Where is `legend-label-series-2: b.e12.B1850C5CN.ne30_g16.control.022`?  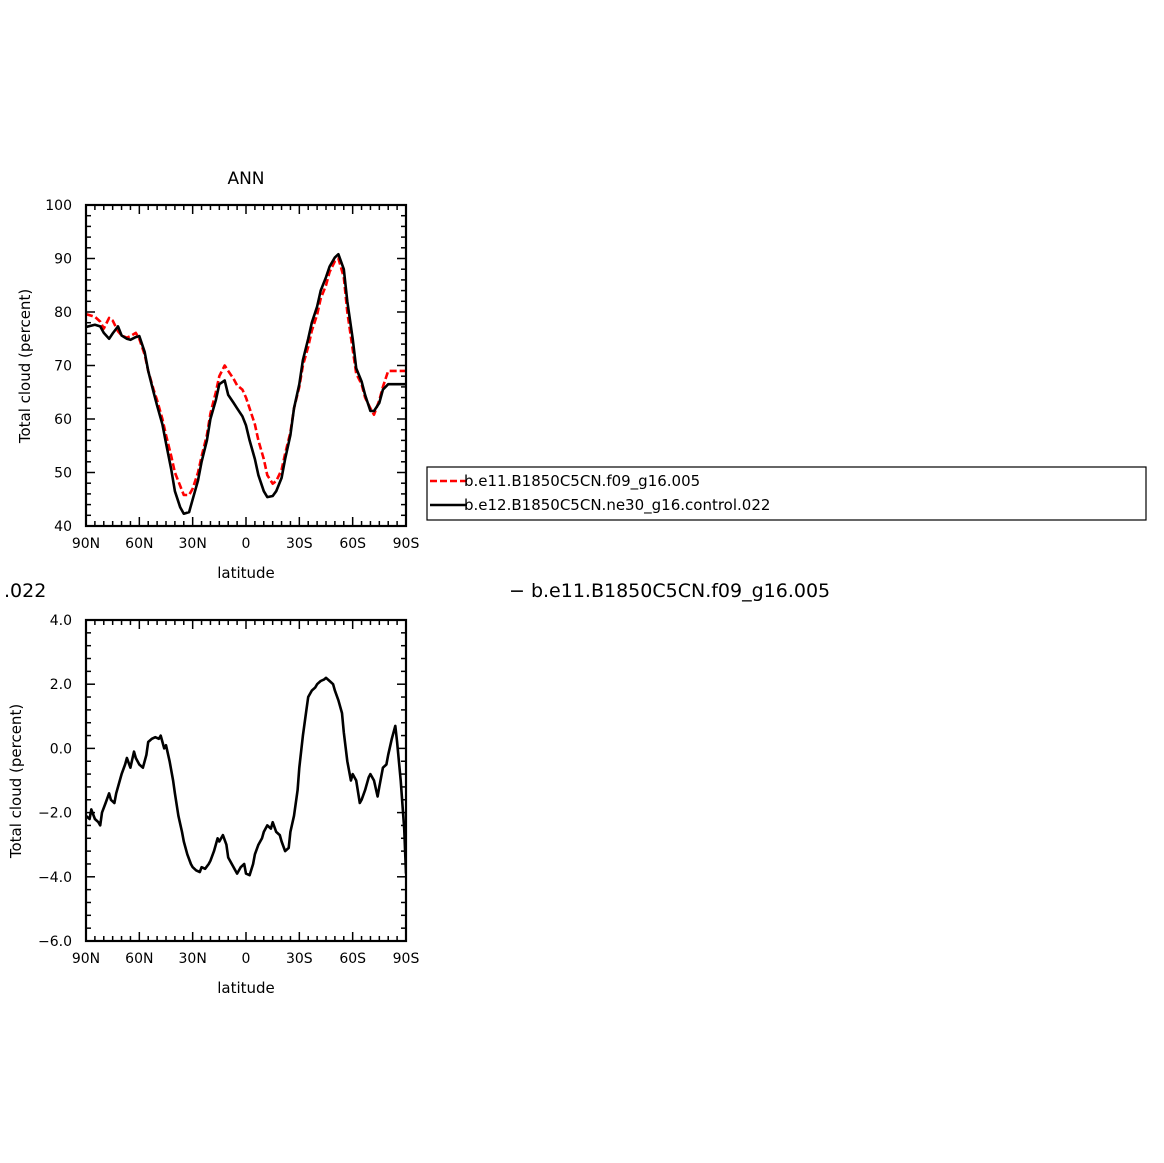
legend-label-series-2: b.e12.B1850C5CN.ne30_g16.control.022 is located at coordinates (617, 505).